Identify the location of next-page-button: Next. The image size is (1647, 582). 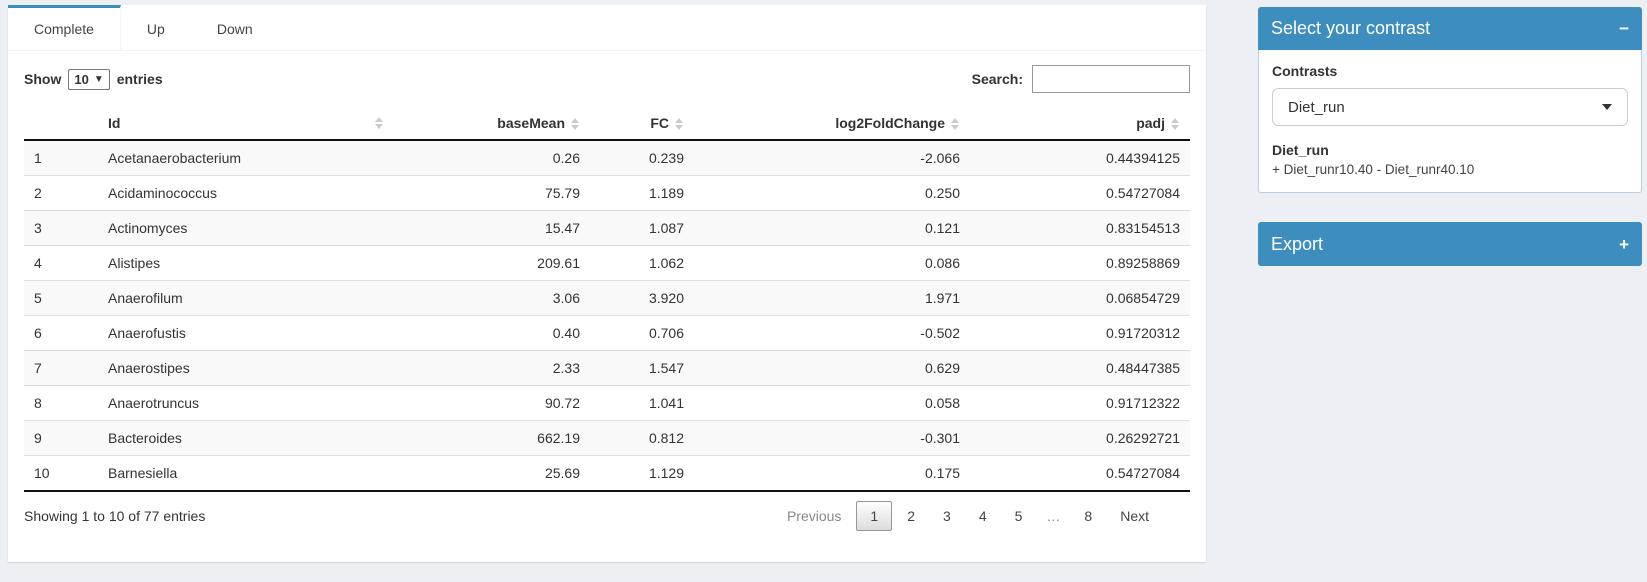
(1134, 516).